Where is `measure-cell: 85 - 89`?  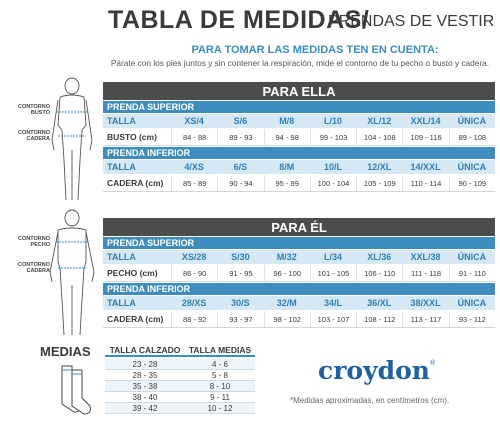 measure-cell: 85 - 89 is located at coordinates (194, 183).